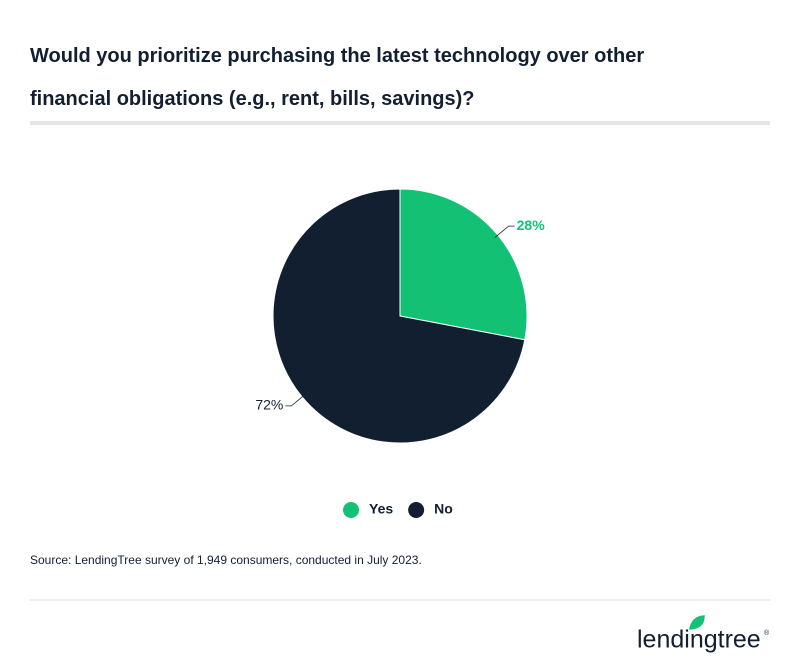  I want to click on data-label: 72%, so click(269, 405).